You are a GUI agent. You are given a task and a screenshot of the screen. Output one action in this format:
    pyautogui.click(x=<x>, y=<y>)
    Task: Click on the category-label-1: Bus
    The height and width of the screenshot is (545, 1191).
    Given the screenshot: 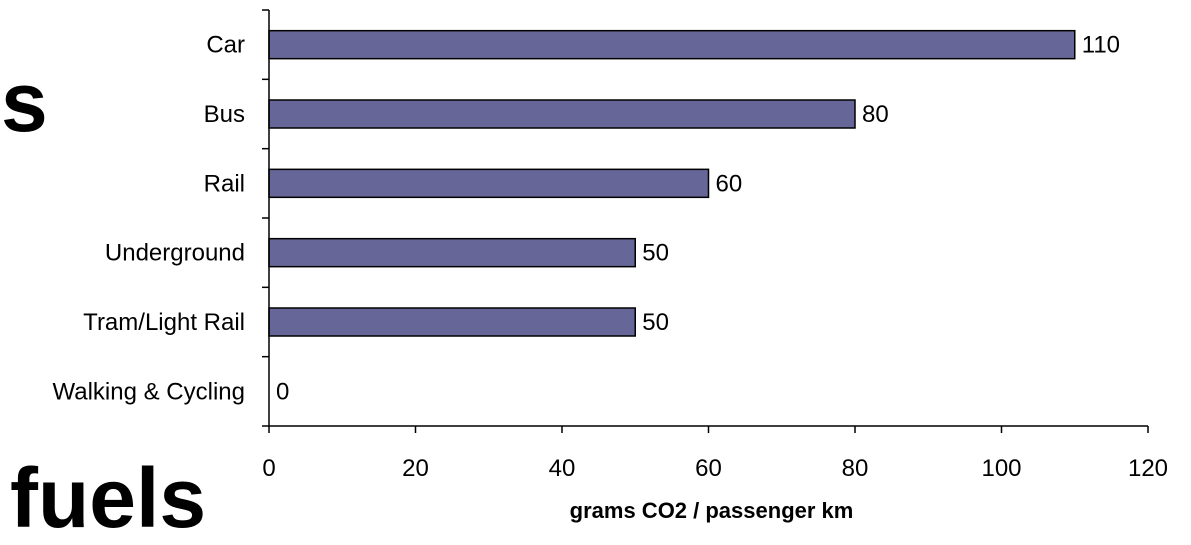 What is the action you would take?
    pyautogui.click(x=224, y=114)
    